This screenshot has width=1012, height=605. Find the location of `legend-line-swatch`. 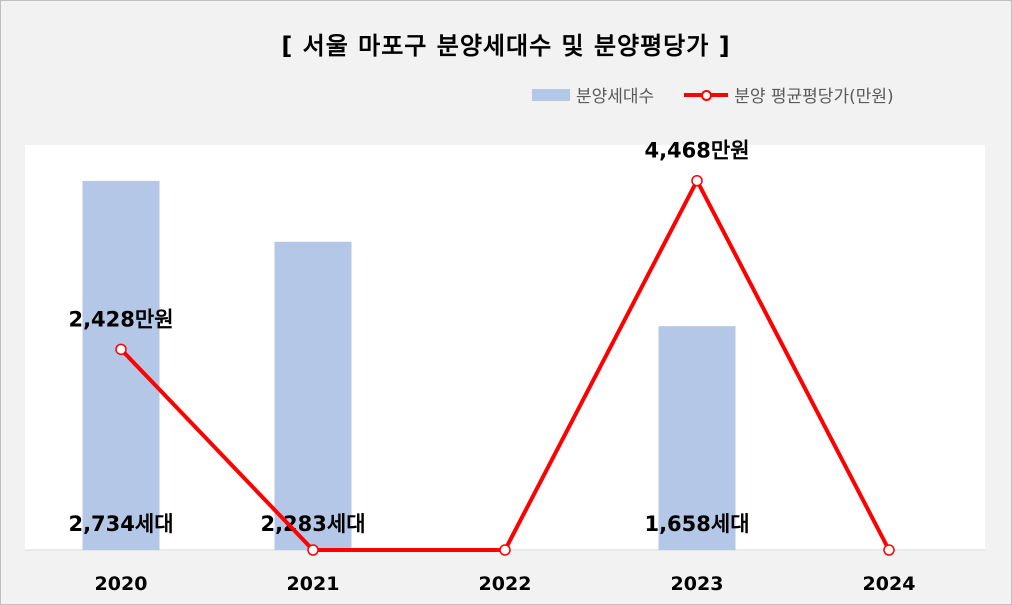

legend-line-swatch is located at coordinates (706, 95).